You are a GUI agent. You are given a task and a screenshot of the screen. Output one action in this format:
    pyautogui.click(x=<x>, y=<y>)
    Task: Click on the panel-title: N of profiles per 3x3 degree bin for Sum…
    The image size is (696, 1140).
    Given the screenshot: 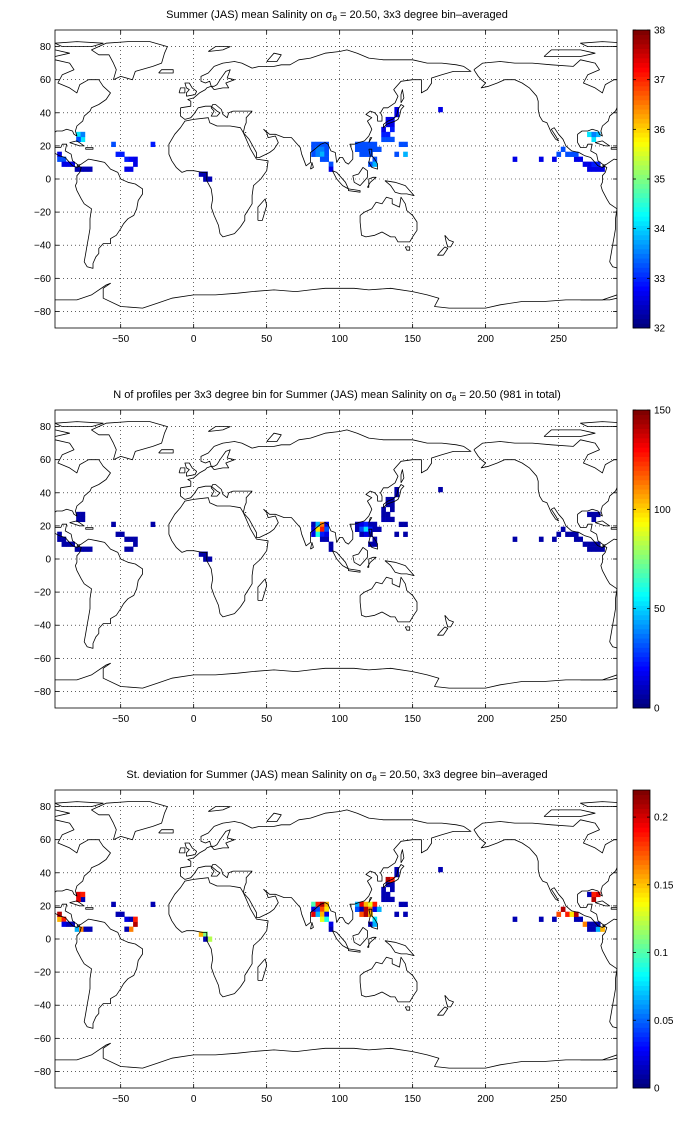 What is the action you would take?
    pyautogui.click(x=337, y=396)
    